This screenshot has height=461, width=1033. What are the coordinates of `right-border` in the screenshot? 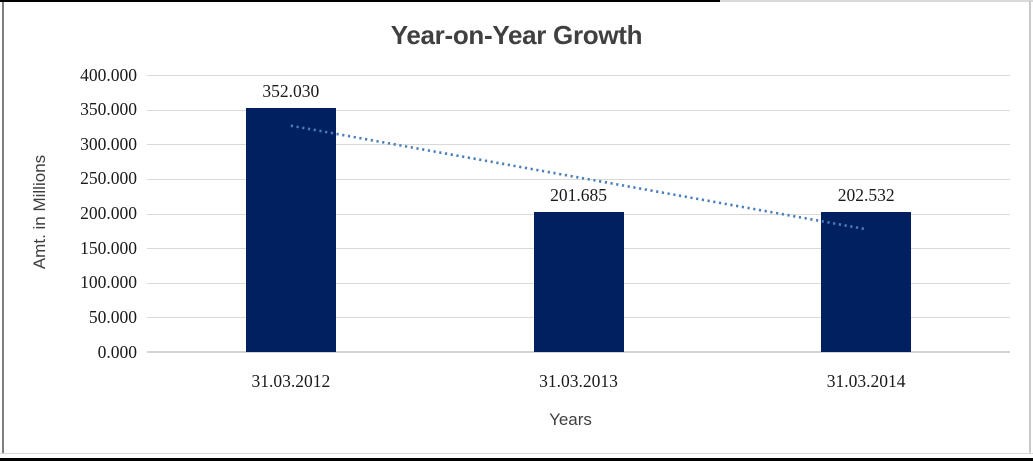 It's located at (1030, 227).